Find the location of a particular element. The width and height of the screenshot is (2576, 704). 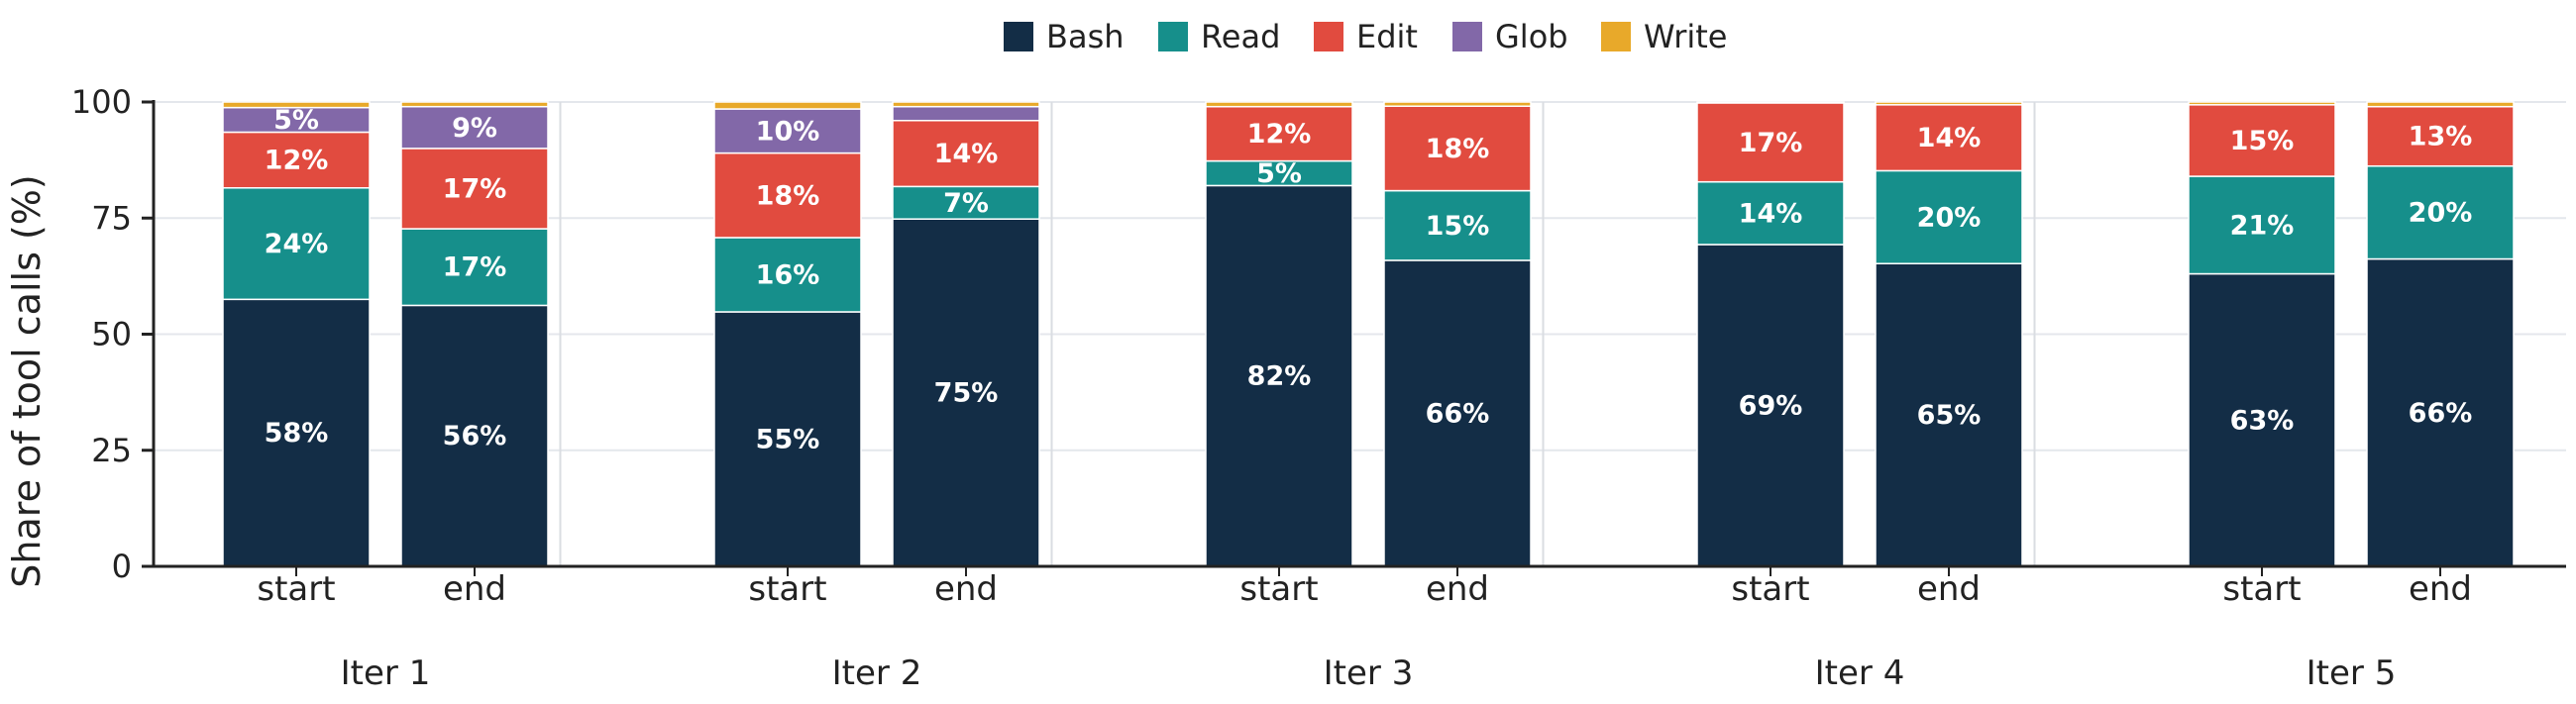

data-label-iter-3-start-bash: 82% is located at coordinates (1279, 377).